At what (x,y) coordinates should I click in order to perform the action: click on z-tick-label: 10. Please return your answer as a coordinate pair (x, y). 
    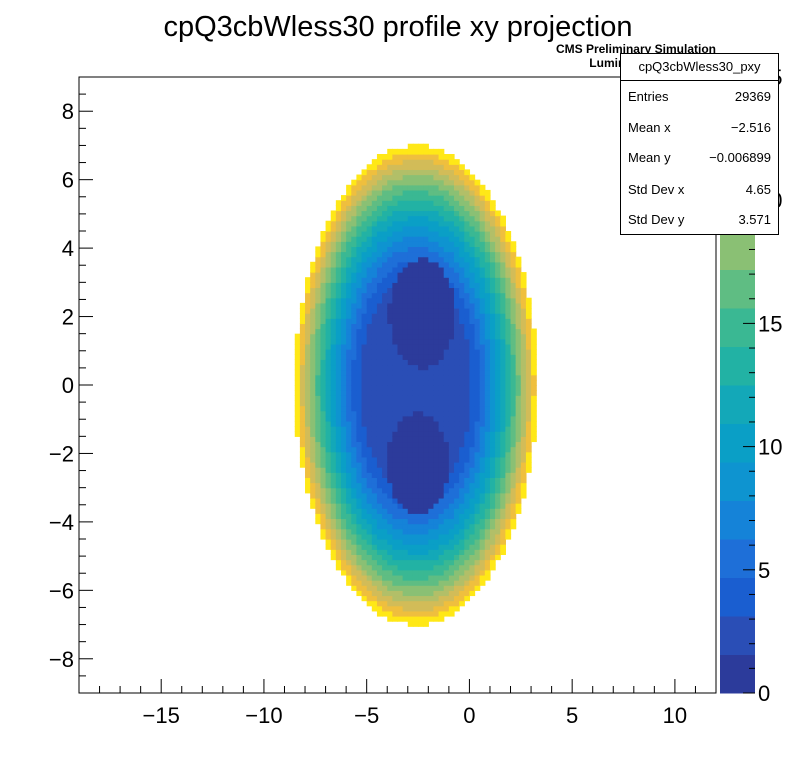
    Looking at the image, I should click on (770, 447).